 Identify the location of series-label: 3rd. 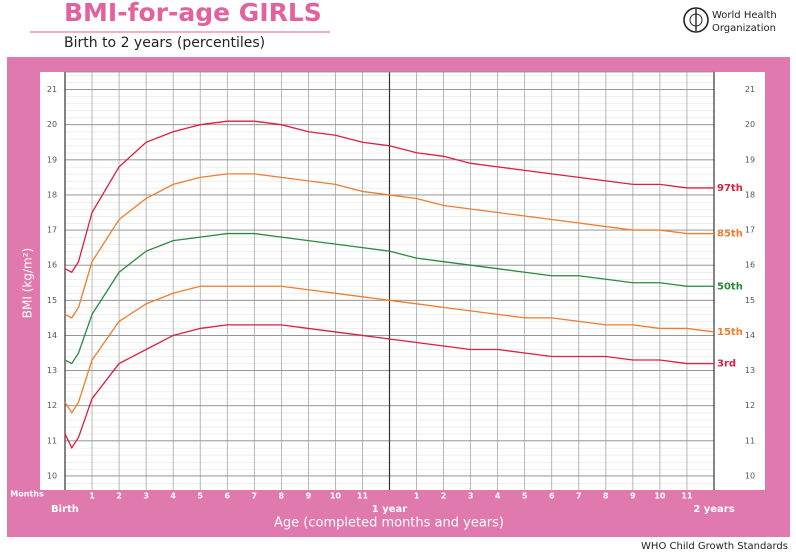
(726, 364).